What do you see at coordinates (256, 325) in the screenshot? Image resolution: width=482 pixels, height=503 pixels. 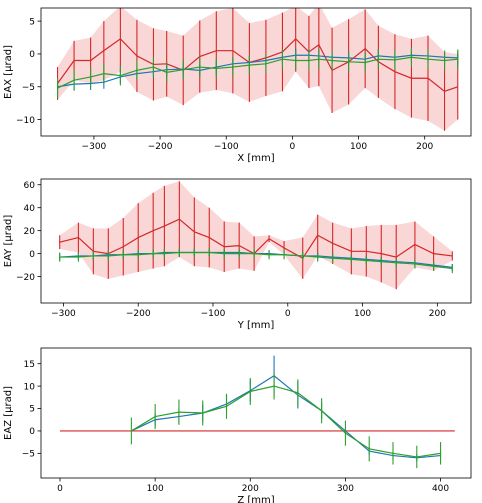 I see `x-axis-label: Y [mm]` at bounding box center [256, 325].